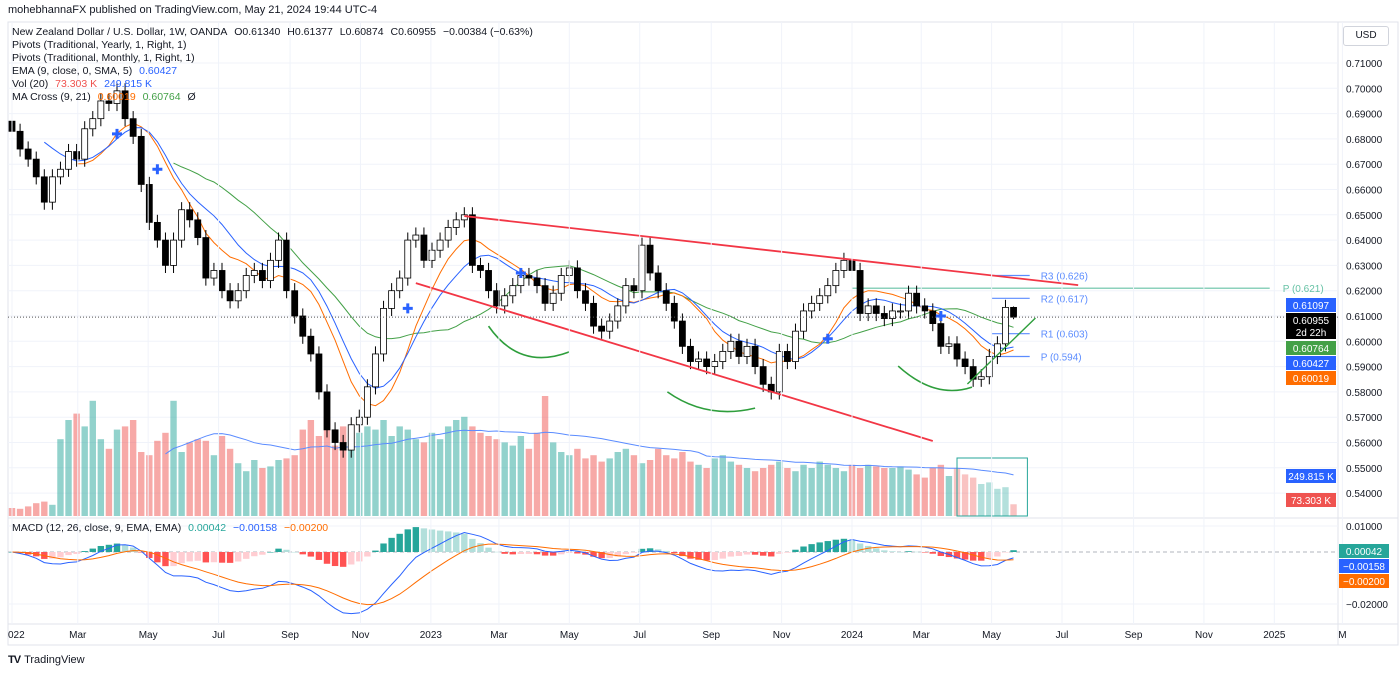 The width and height of the screenshot is (1400, 673). Describe the element at coordinates (674, 362) in the screenshot. I see `channel-lower-line` at that location.